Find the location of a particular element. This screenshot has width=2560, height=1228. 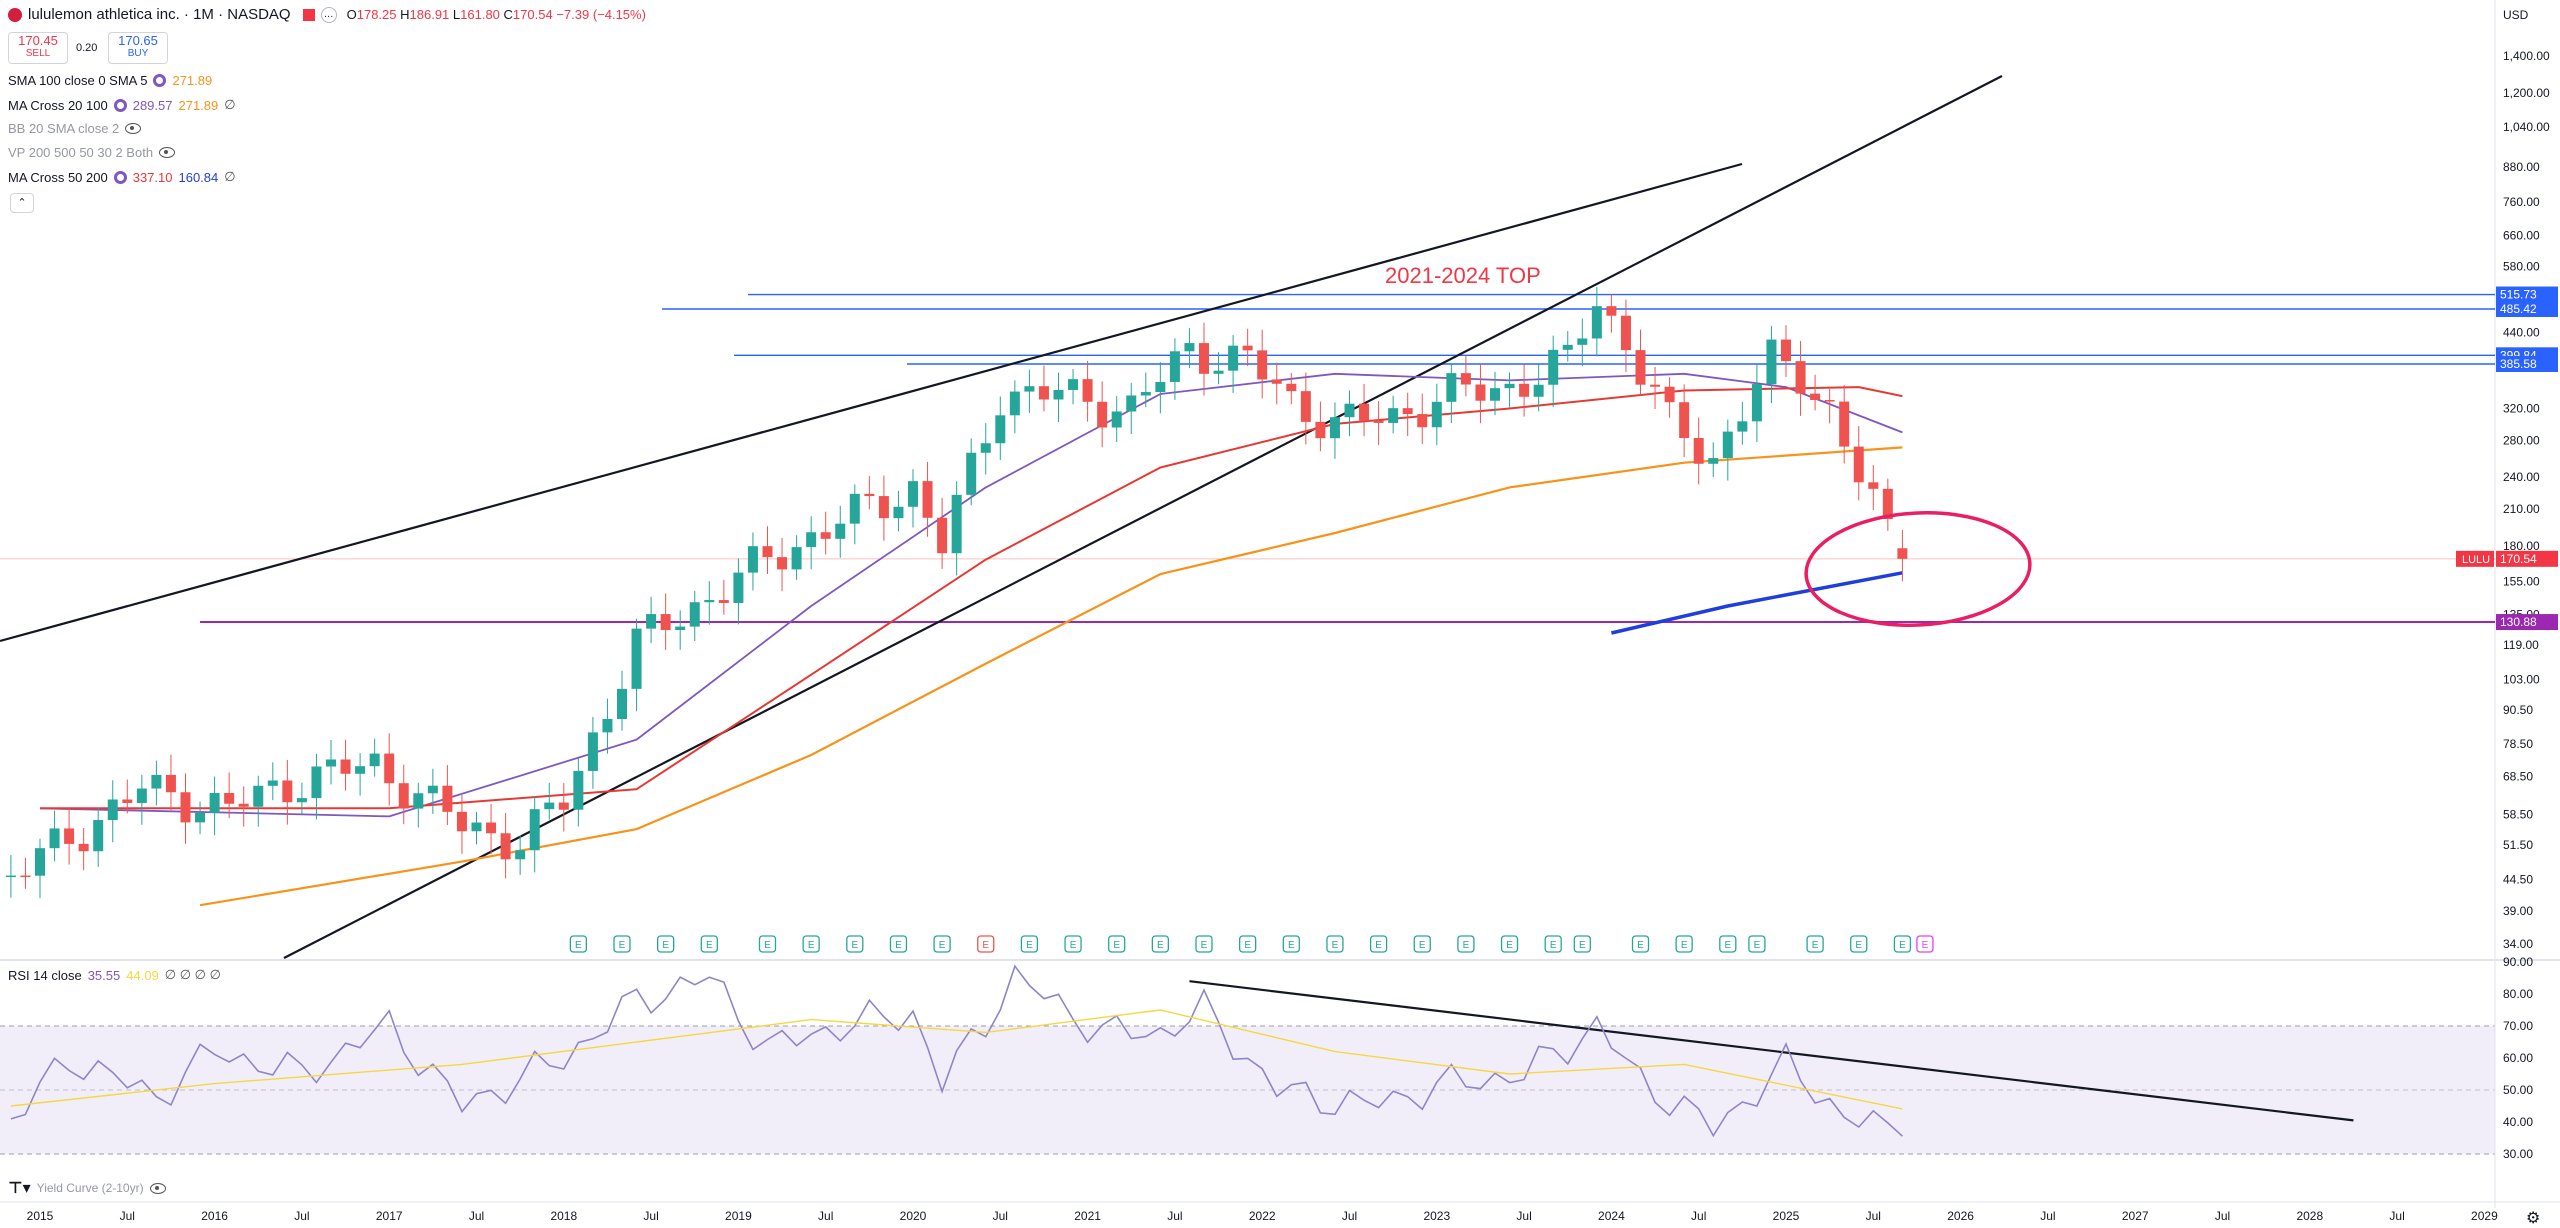

indicator-row: MA Cross 20 100 289.57 271.89 ∅ is located at coordinates (122, 105).